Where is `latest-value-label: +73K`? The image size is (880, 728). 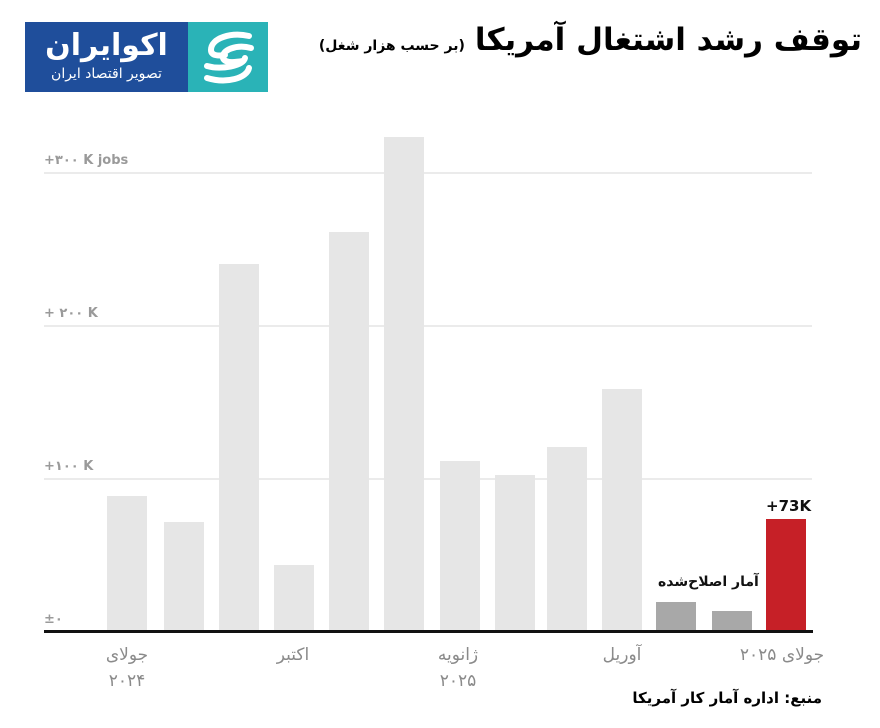
latest-value-label: +73K is located at coordinates (789, 506).